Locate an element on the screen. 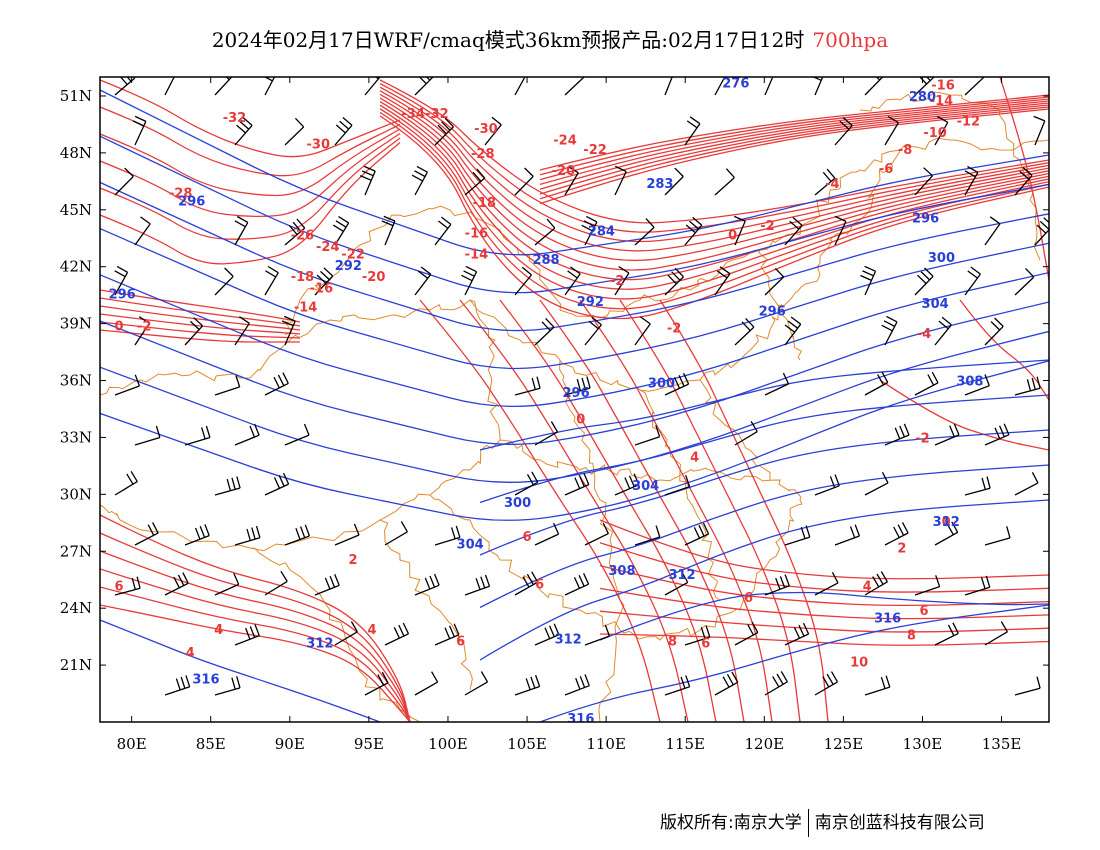  temperature-label: -28 is located at coordinates (483, 154).